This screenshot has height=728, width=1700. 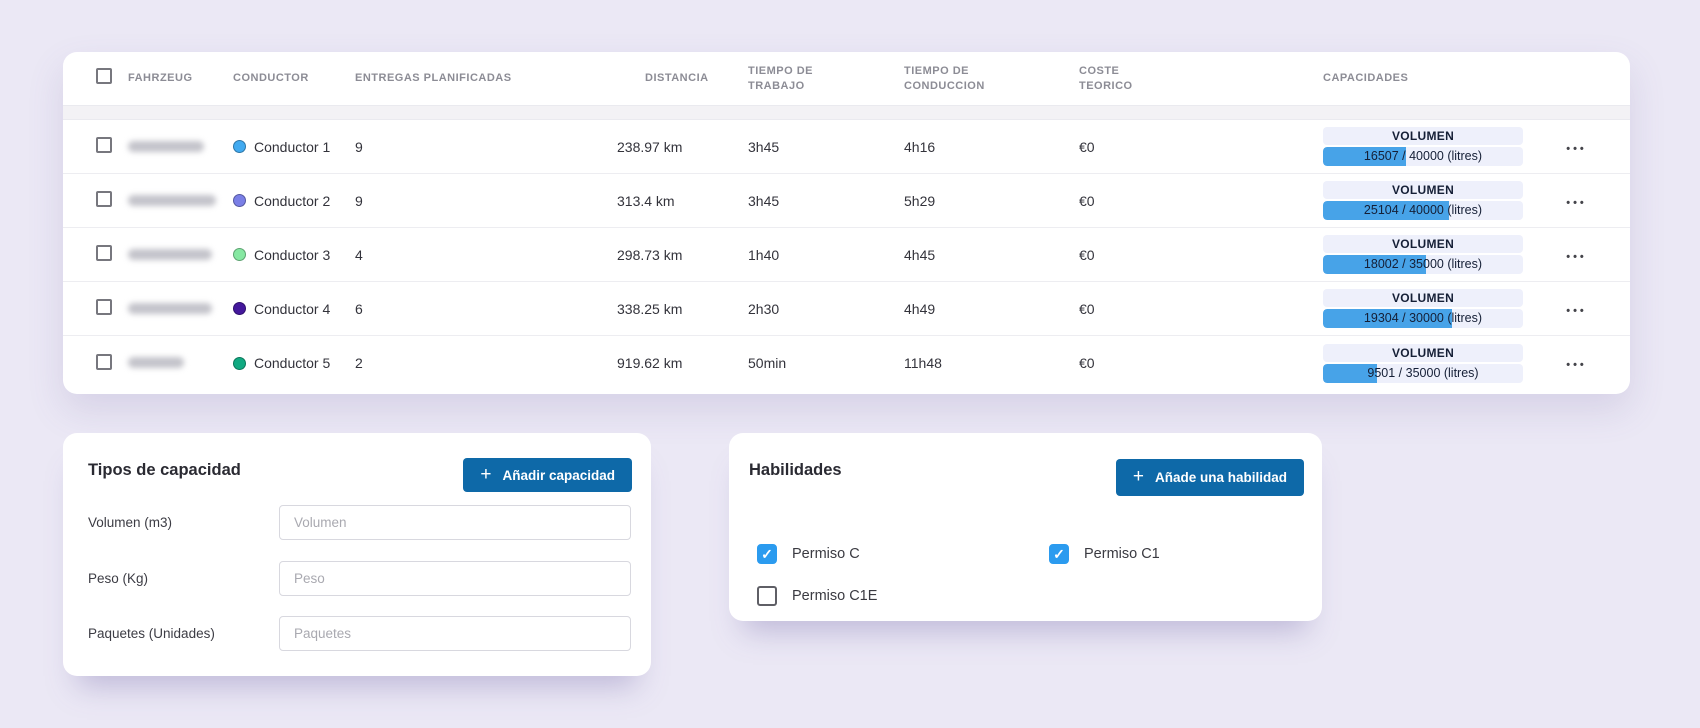 What do you see at coordinates (359, 363) in the screenshot?
I see `planned-deliveries-value: 2` at bounding box center [359, 363].